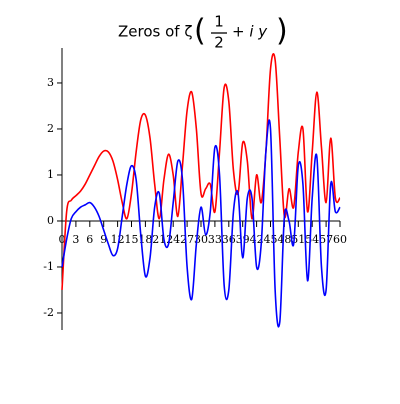 This screenshot has height=404, width=400. What do you see at coordinates (215, 239) in the screenshot?
I see `x-tick-label: 33` at bounding box center [215, 239].